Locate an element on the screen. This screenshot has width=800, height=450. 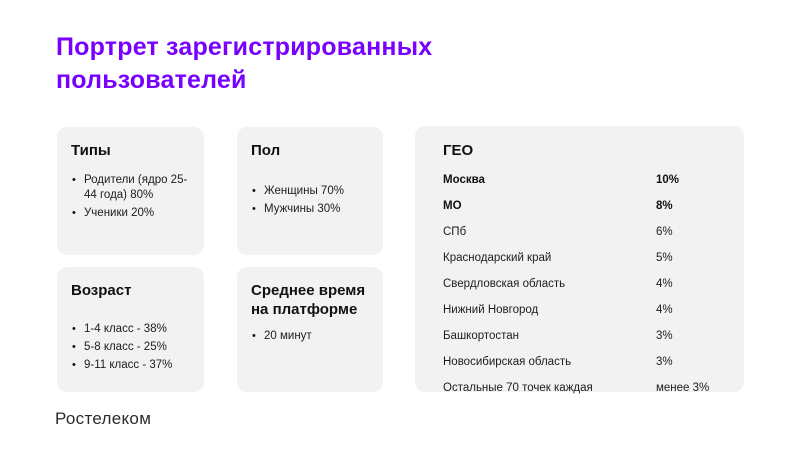
table-row: Новосибирская область 3% is located at coordinates (586, 362).